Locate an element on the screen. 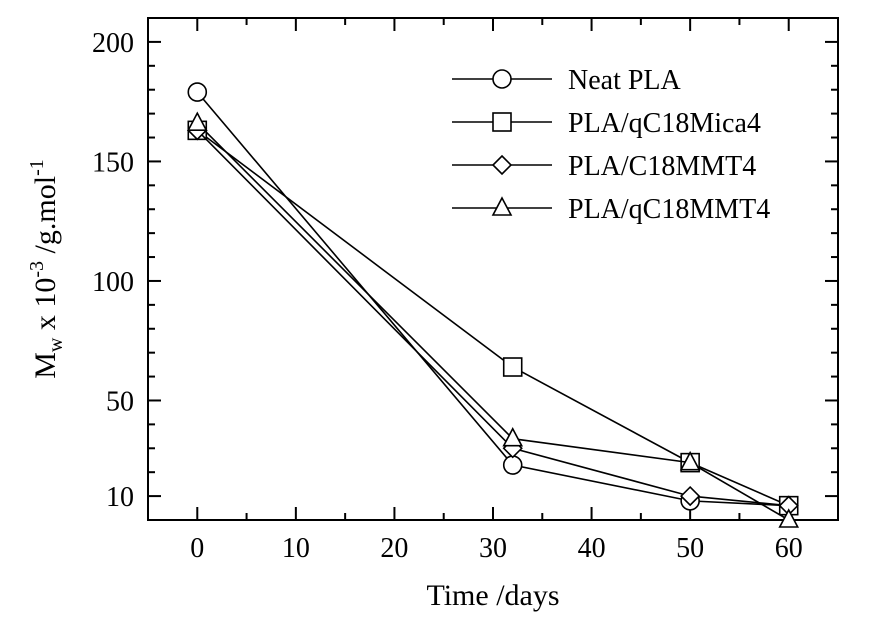 Image resolution: width=890 pixels, height=618 pixels. x-axis-title: Time /days is located at coordinates (492, 595).